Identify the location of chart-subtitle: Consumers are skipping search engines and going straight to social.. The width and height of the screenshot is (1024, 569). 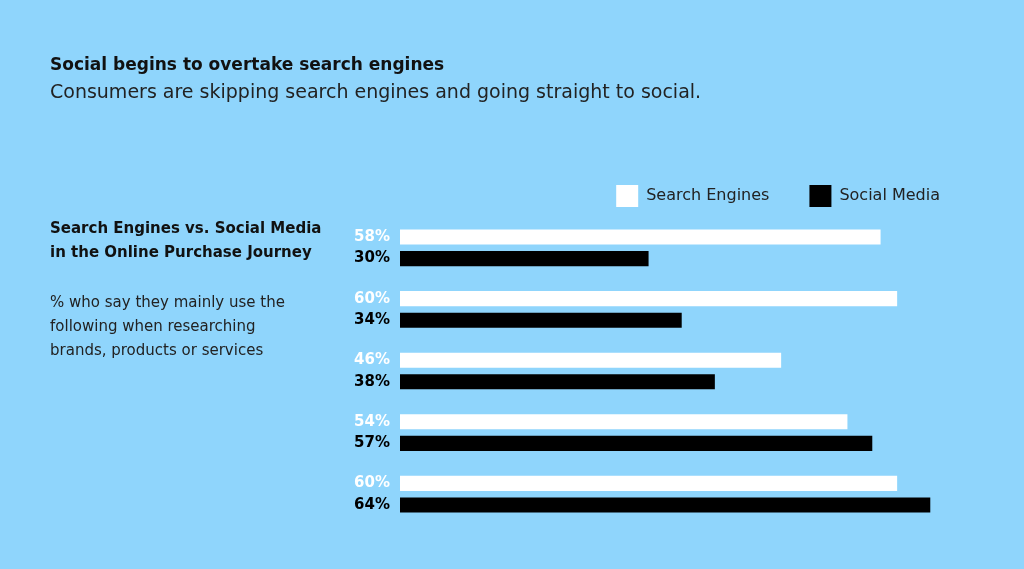
(376, 91).